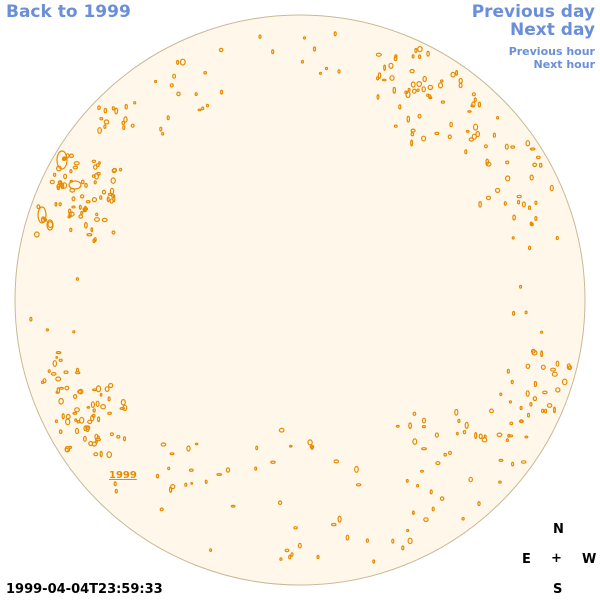  I want to click on back-to-year-link: Back to 1999, so click(68, 12).